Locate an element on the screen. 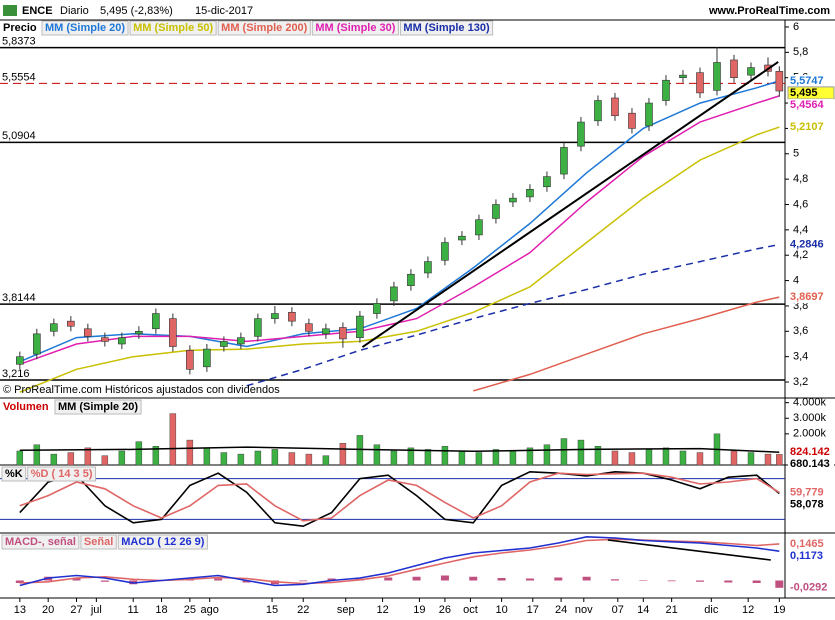  x-tick-label: nov is located at coordinates (584, 610).